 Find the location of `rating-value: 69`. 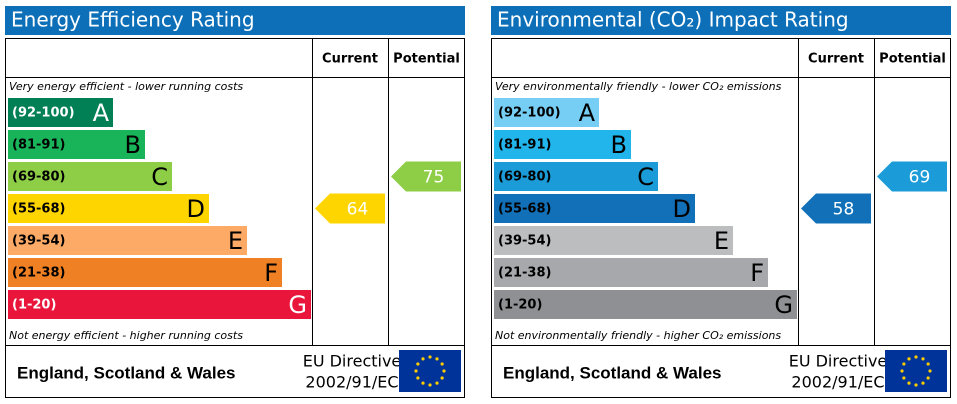

rating-value: 69 is located at coordinates (920, 178).